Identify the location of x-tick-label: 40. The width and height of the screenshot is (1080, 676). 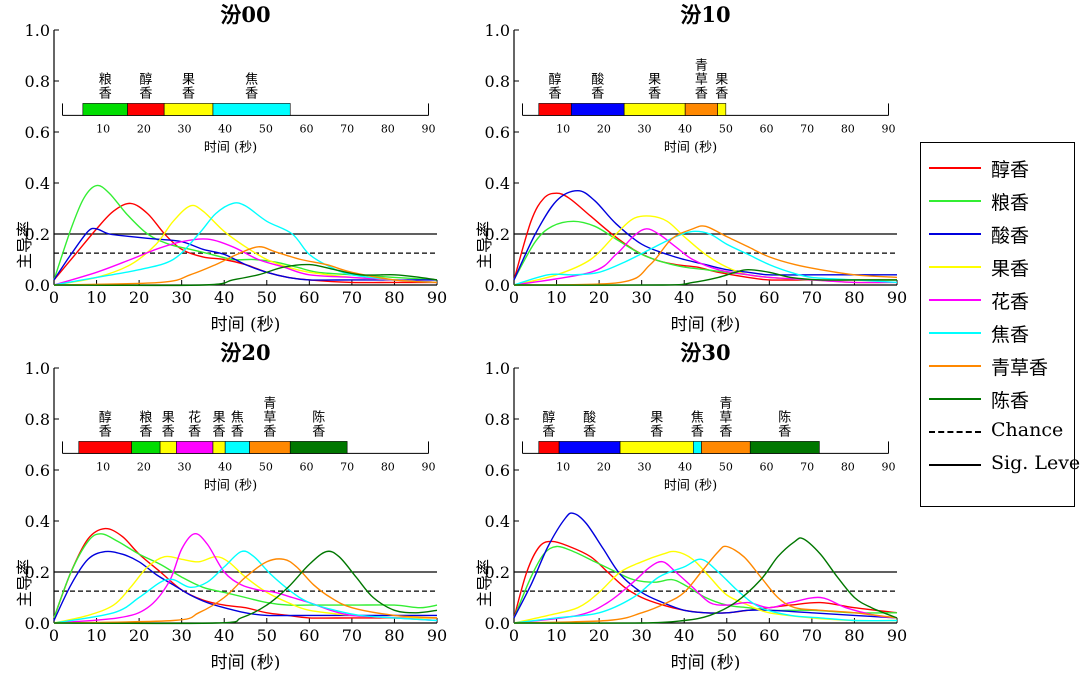
(684, 635).